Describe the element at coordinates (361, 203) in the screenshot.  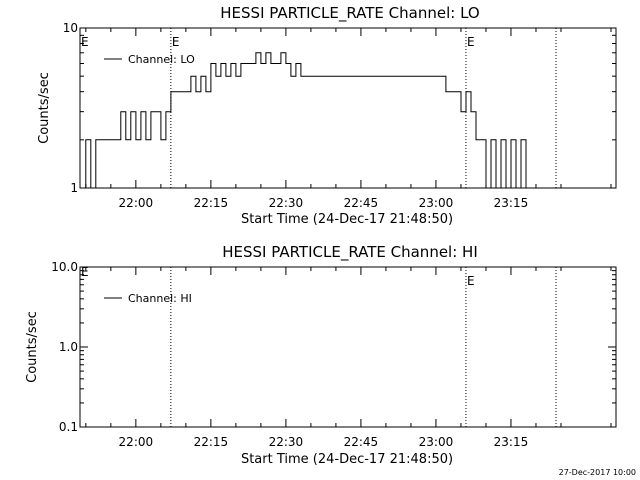
I see `chart-lo-xtick-label: 22:45` at that location.